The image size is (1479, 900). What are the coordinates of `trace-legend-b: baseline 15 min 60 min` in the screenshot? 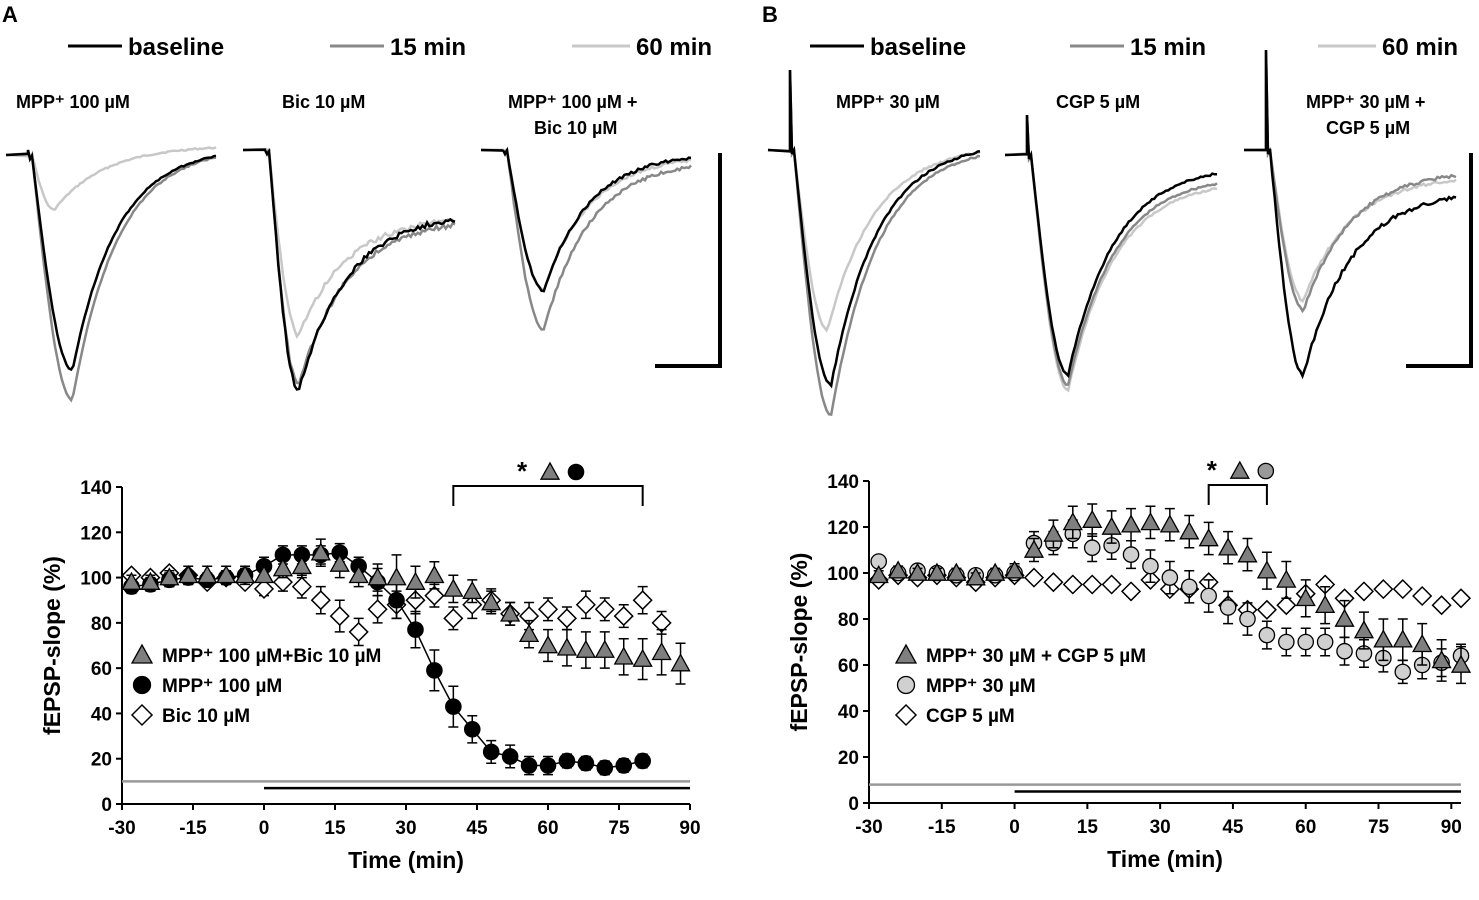 It's located at (1134, 47).